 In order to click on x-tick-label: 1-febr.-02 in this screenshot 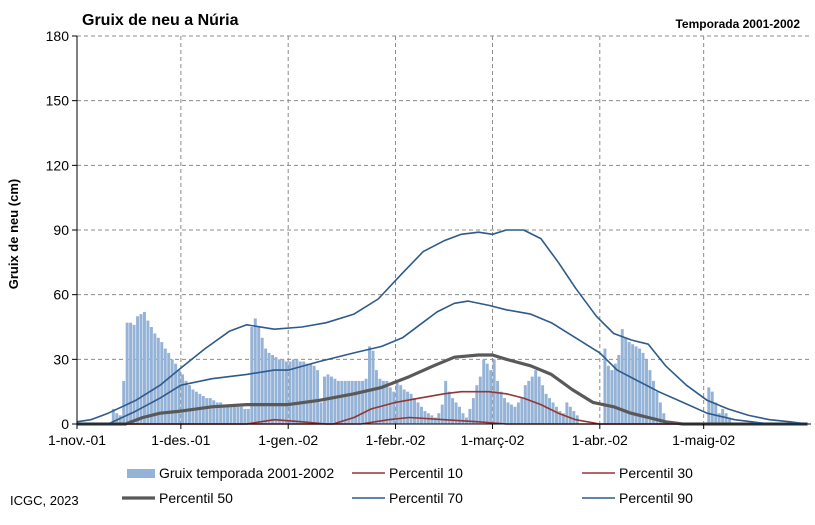, I will do `click(396, 440)`.